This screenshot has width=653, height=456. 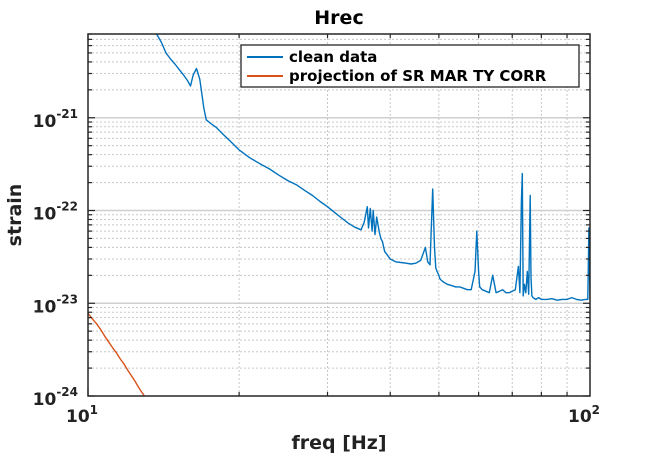 I want to click on x-tick-label: 102, so click(x=584, y=415).